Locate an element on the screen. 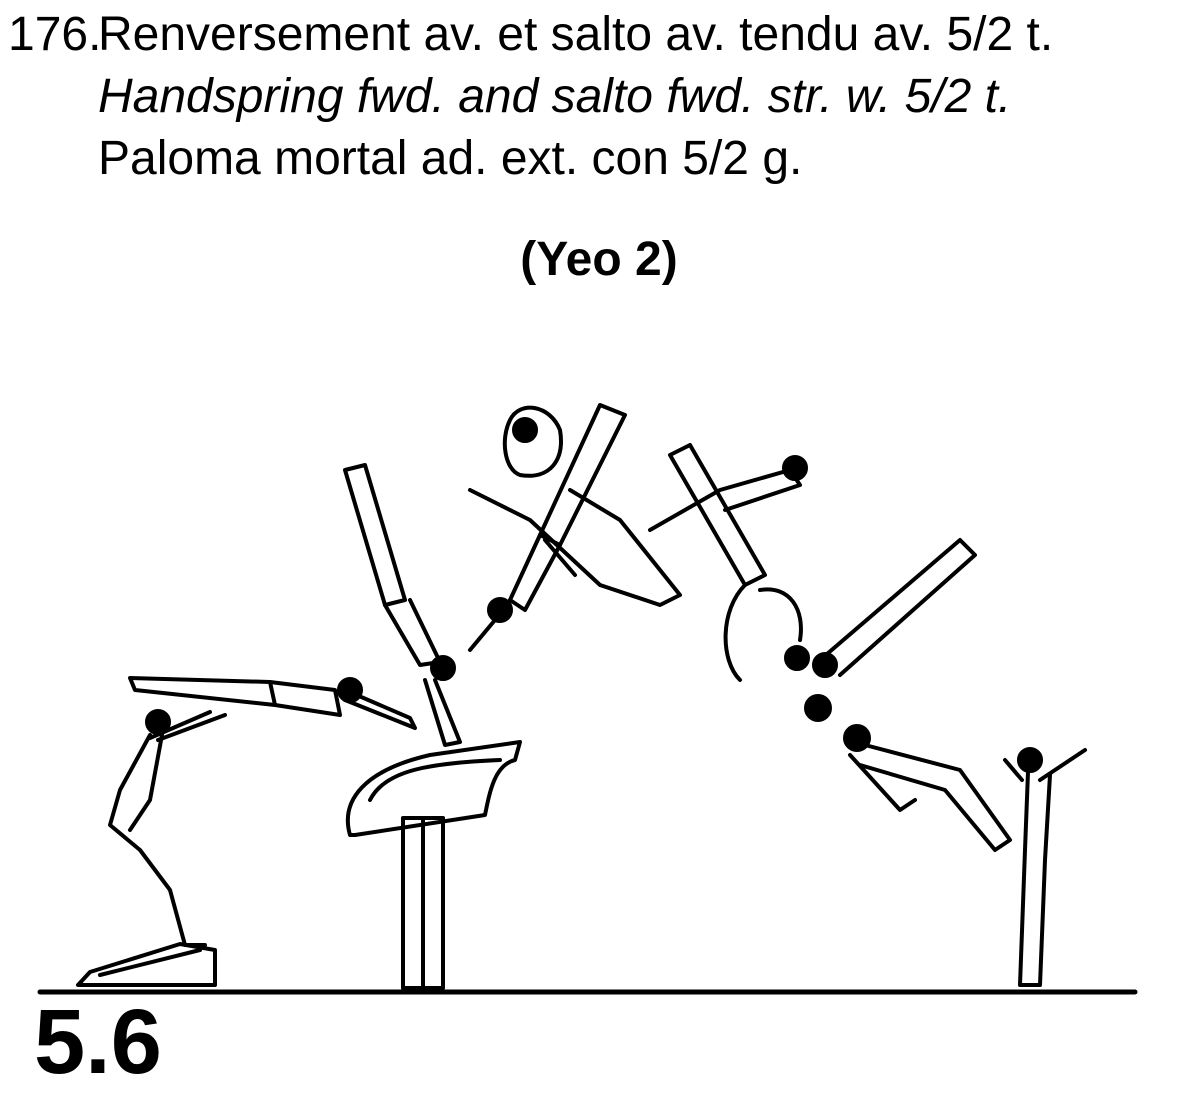  vaulting-table is located at coordinates (433, 865).